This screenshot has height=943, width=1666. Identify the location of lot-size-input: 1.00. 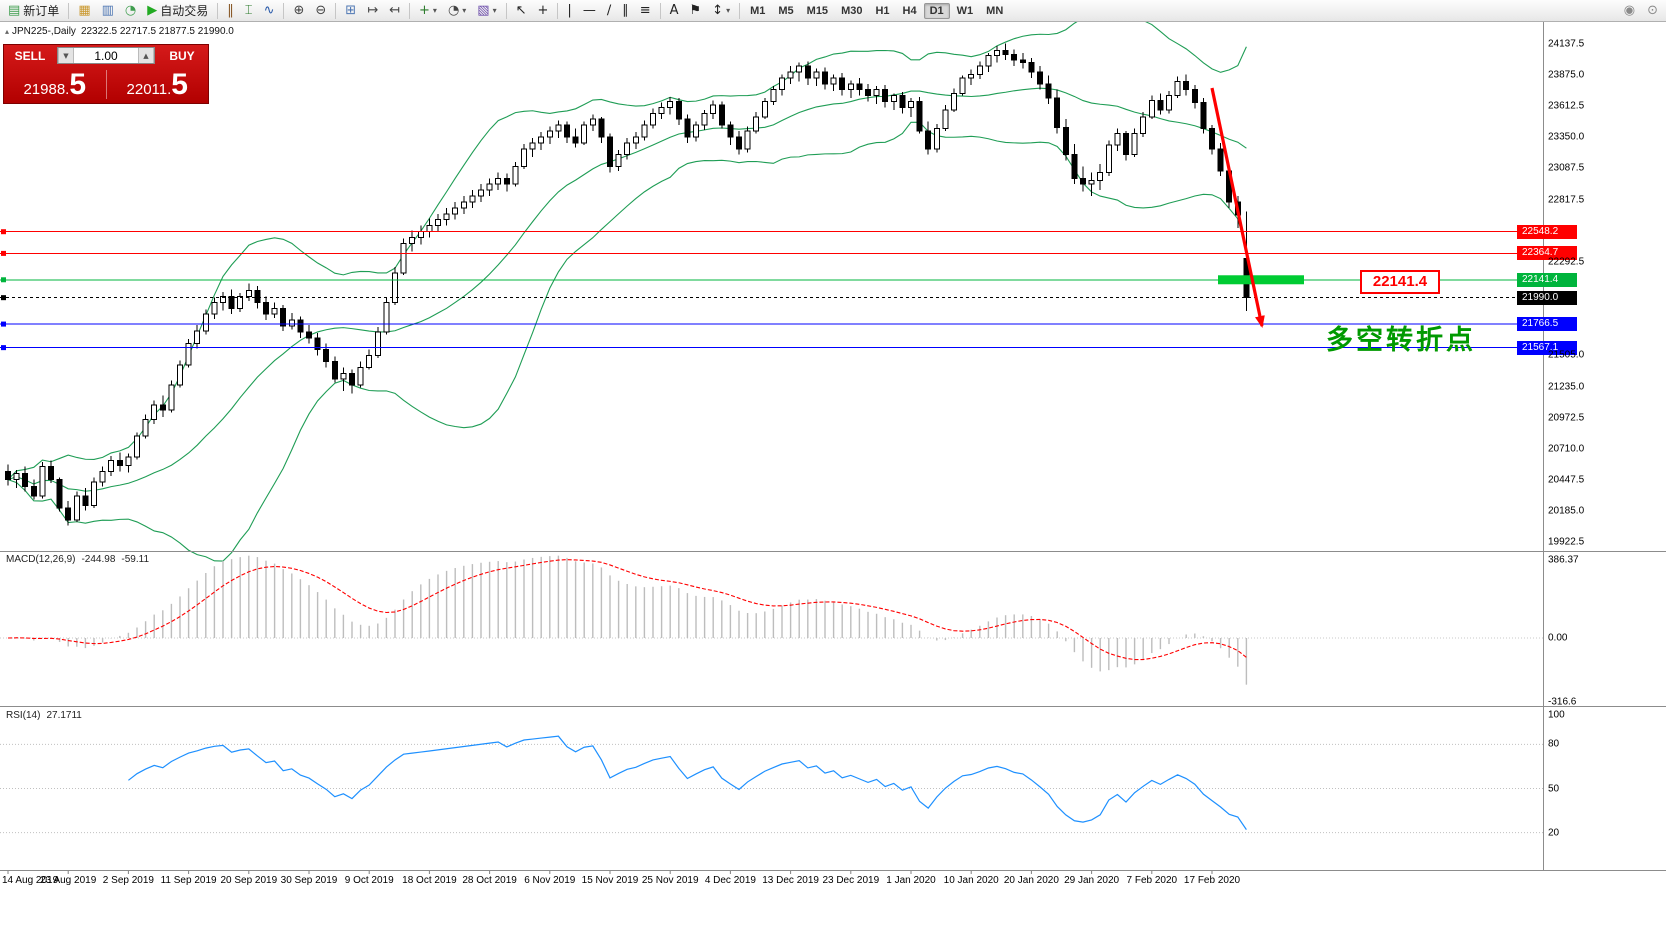
(106, 55).